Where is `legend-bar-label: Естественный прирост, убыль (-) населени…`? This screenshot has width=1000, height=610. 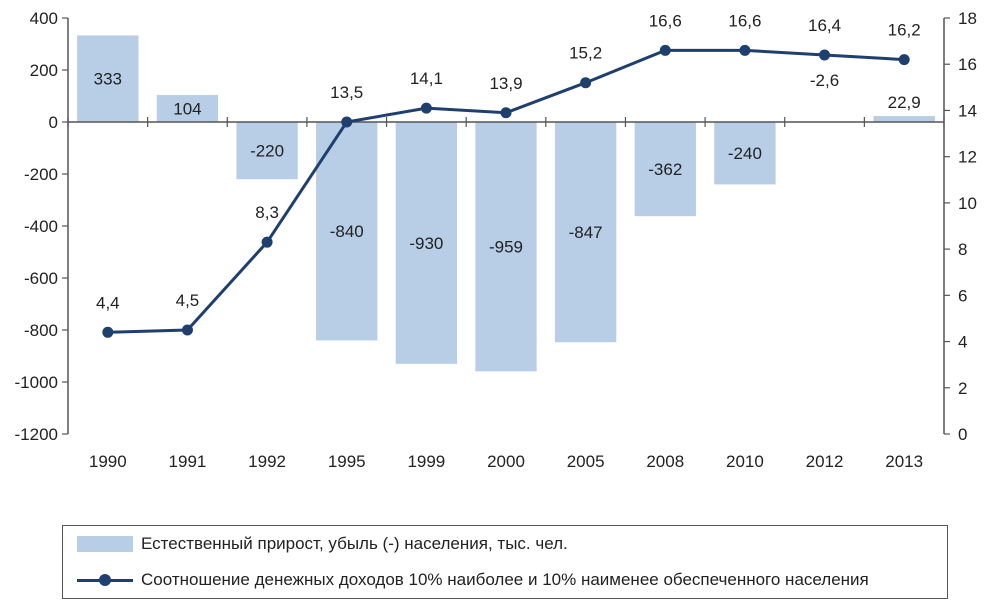 legend-bar-label: Естественный прирост, убыль (-) населени… is located at coordinates (354, 543).